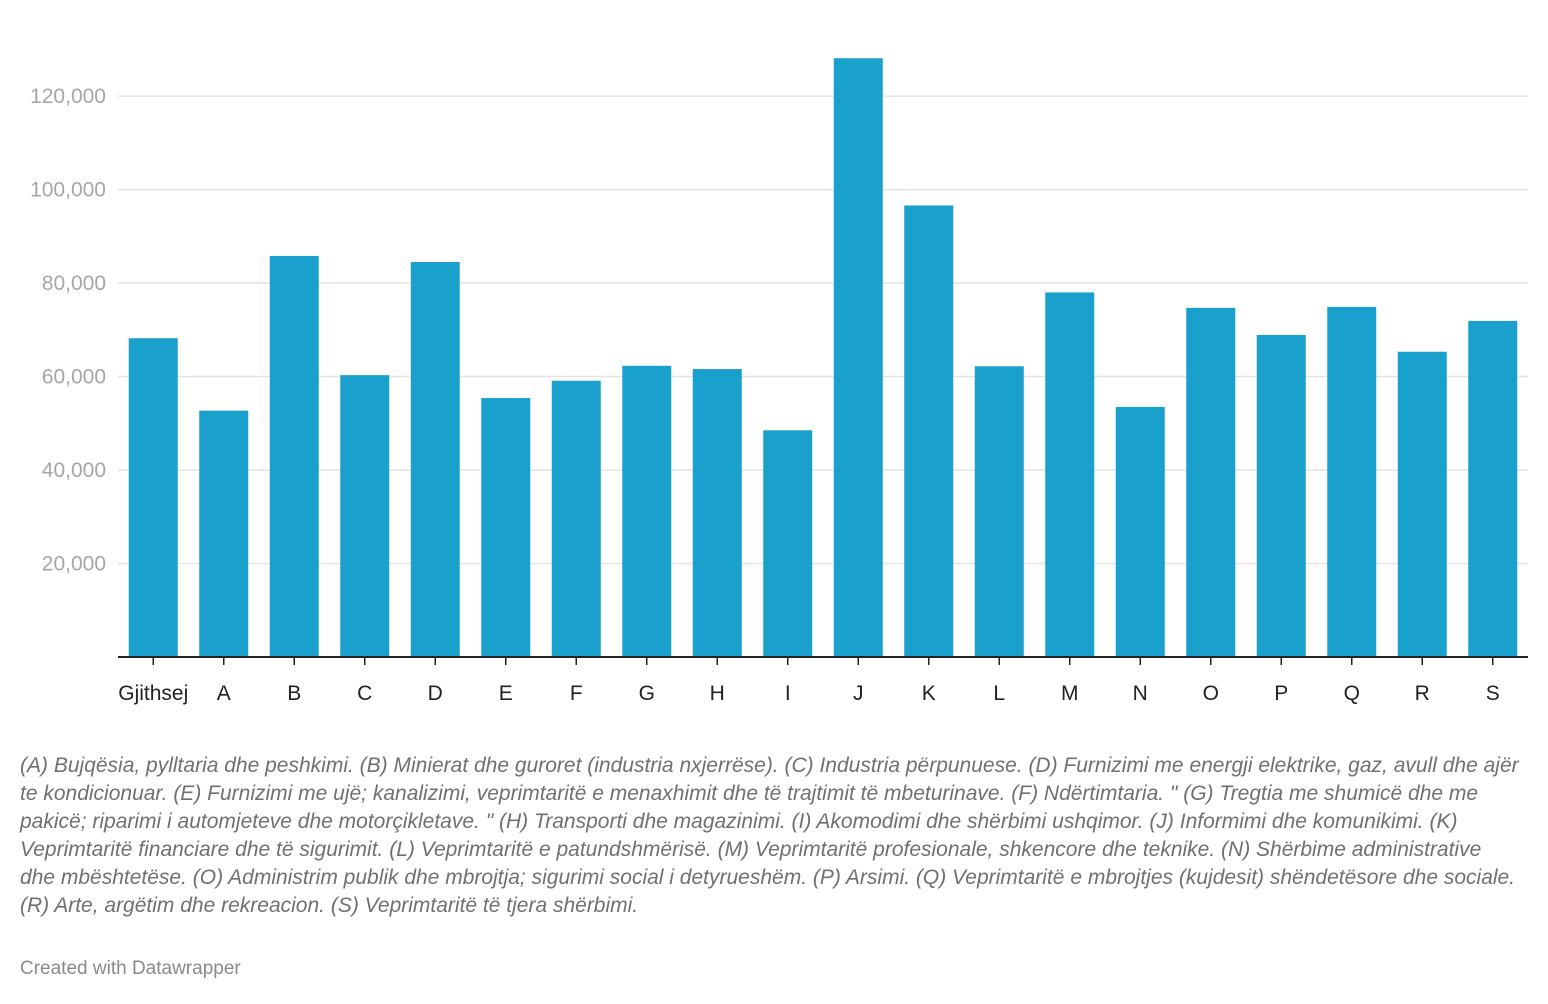 This screenshot has width=1548, height=1004. I want to click on x-tick-label: D, so click(435, 693).